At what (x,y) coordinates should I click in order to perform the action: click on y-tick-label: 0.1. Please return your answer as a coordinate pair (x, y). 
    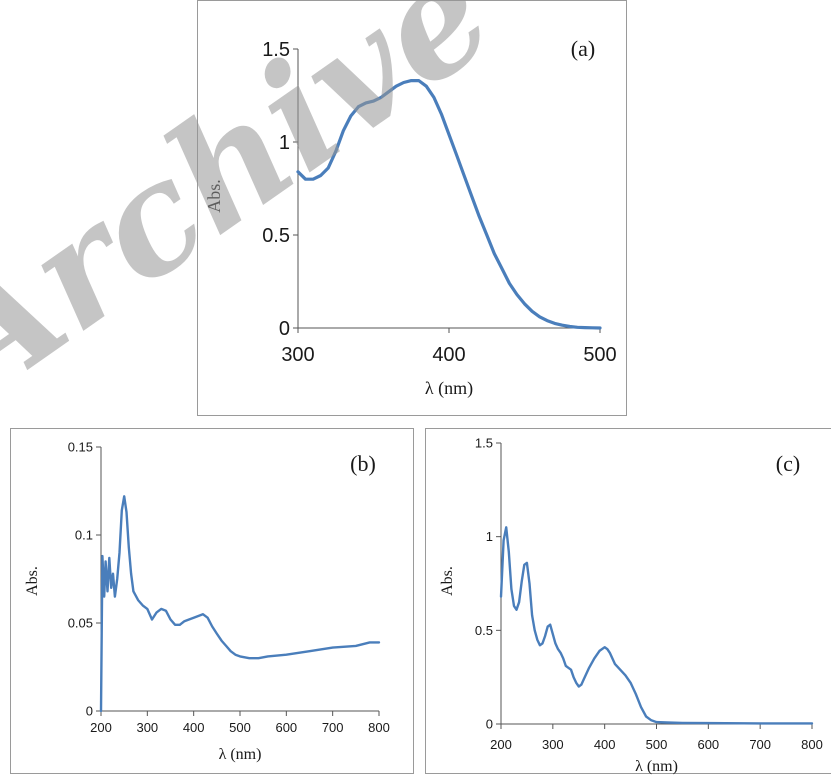
    Looking at the image, I should click on (84, 535).